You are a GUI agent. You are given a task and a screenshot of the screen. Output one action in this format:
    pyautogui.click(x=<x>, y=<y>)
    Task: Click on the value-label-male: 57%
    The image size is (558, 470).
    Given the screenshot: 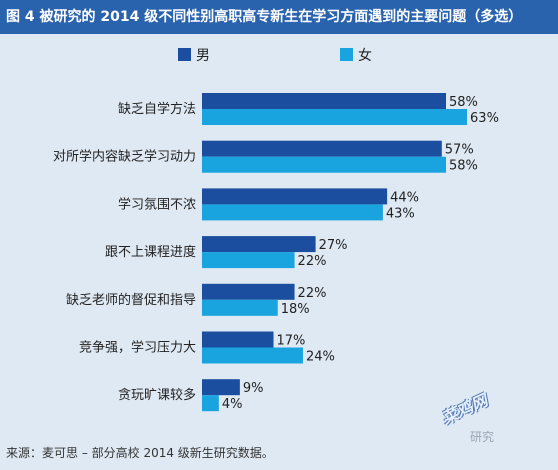 What is the action you would take?
    pyautogui.click(x=459, y=150)
    